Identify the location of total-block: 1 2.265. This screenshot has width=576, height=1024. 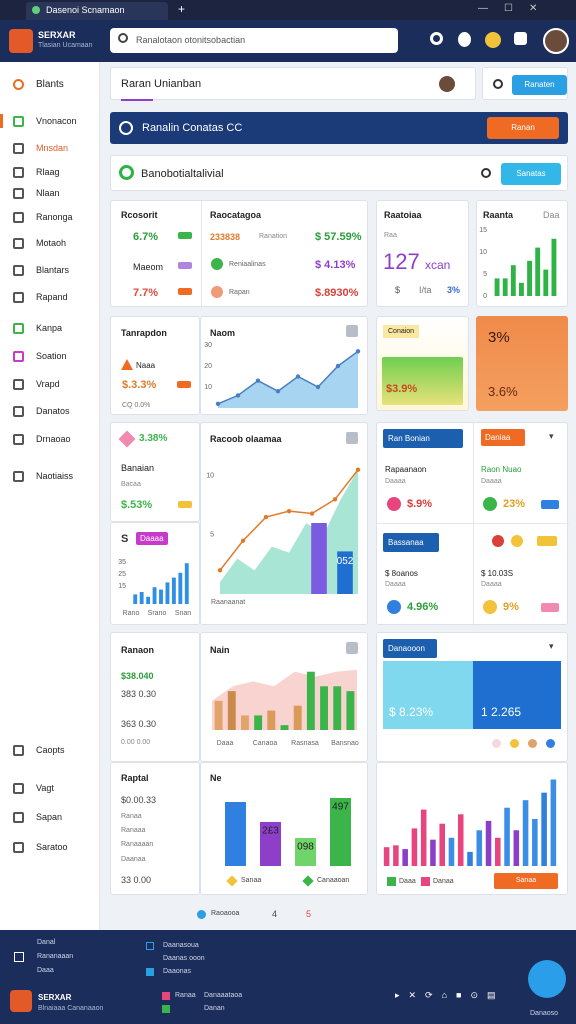
(517, 695).